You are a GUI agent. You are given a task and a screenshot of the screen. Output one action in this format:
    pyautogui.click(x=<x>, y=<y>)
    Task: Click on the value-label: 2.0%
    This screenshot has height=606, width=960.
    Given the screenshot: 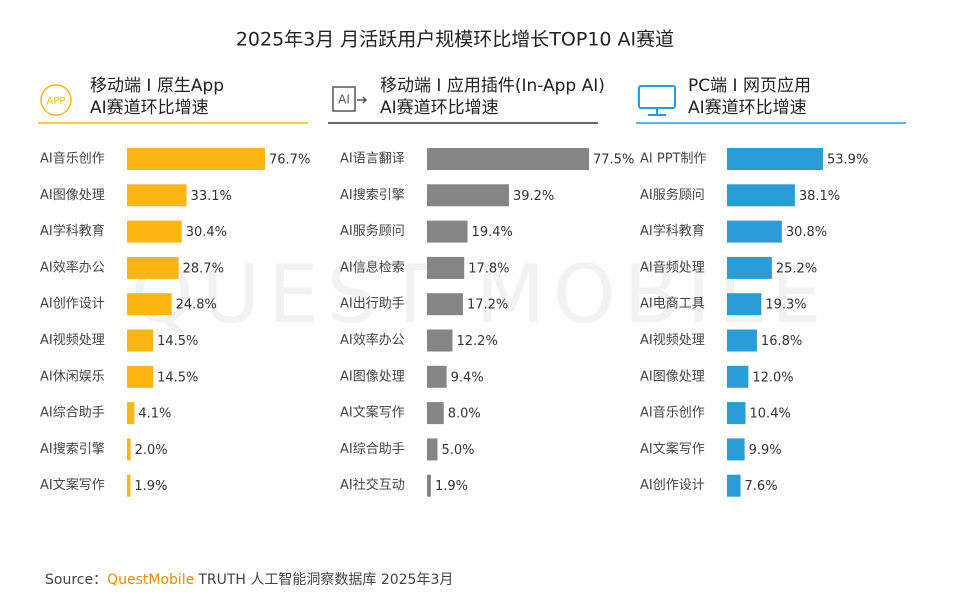 What is the action you would take?
    pyautogui.click(x=151, y=450)
    